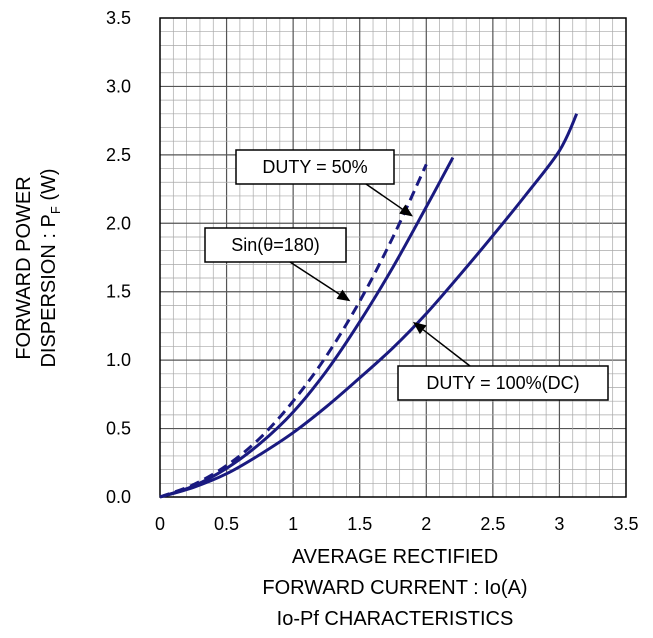 This screenshot has height=638, width=653. What do you see at coordinates (118, 223) in the screenshot?
I see `y-tick-label: 2.0` at bounding box center [118, 223].